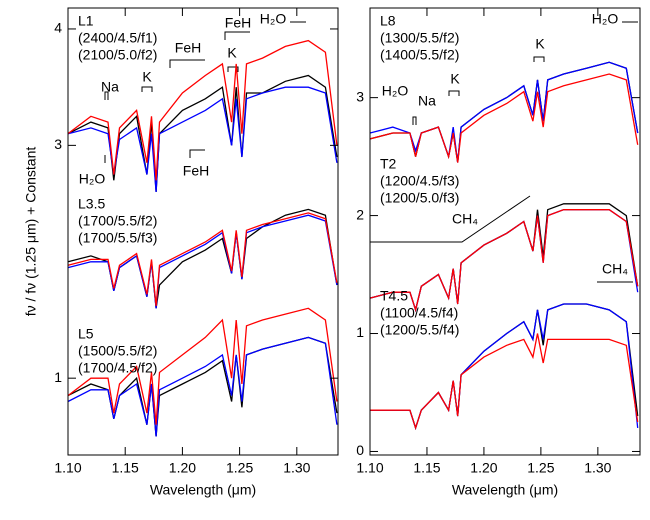 The width and height of the screenshot is (650, 520). Describe the element at coordinates (419, 330) in the screenshot. I see `legend-label: (1200/5.5/f4)` at that location.